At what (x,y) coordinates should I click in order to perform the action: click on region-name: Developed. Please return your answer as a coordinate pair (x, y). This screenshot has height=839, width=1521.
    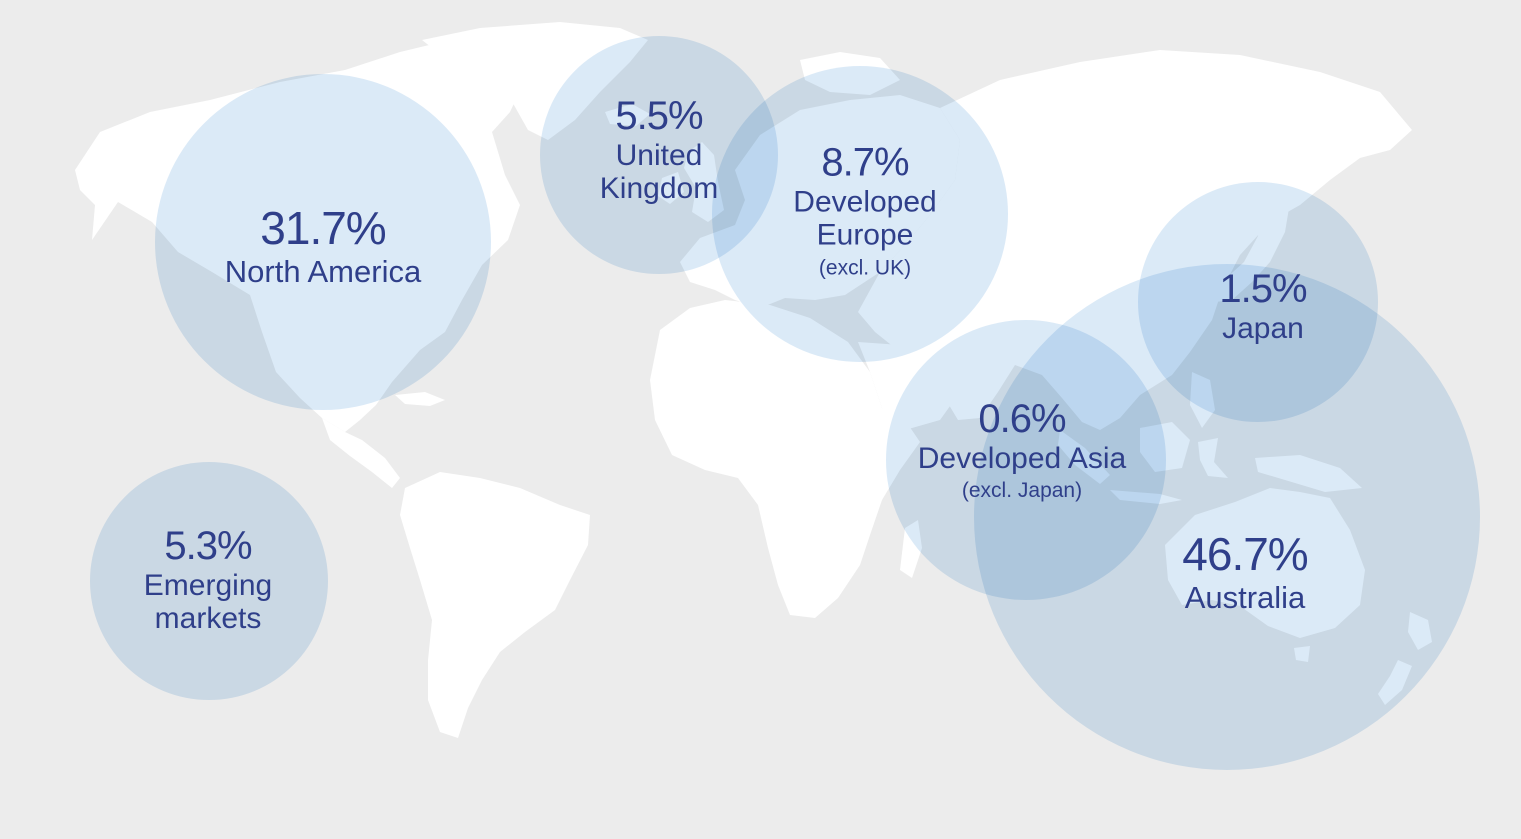
    Looking at the image, I should click on (865, 202).